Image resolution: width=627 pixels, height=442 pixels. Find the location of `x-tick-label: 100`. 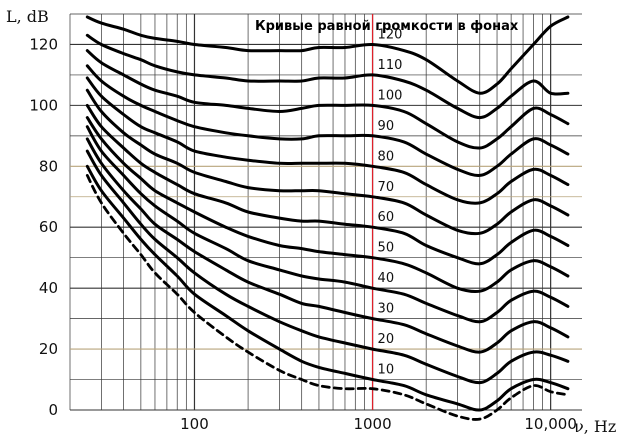

x-tick-label: 100 is located at coordinates (194, 424).